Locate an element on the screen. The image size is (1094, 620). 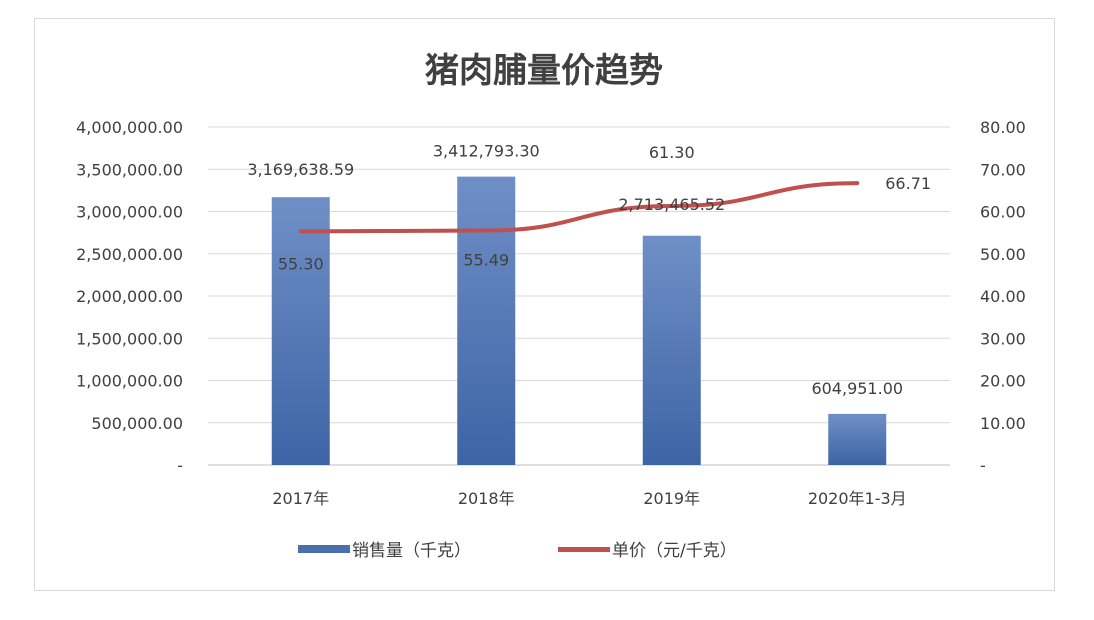
y-right-tick-label: 70.00 is located at coordinates (1003, 169).